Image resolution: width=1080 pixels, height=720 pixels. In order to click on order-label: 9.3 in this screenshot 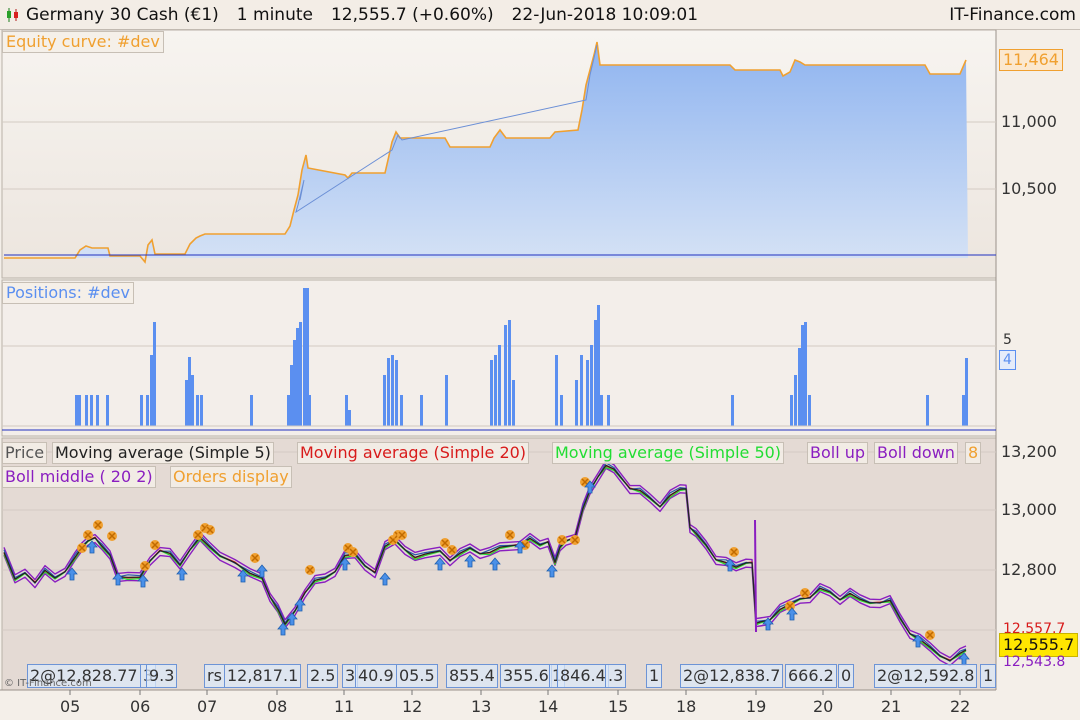, I will do `click(162, 676)`.